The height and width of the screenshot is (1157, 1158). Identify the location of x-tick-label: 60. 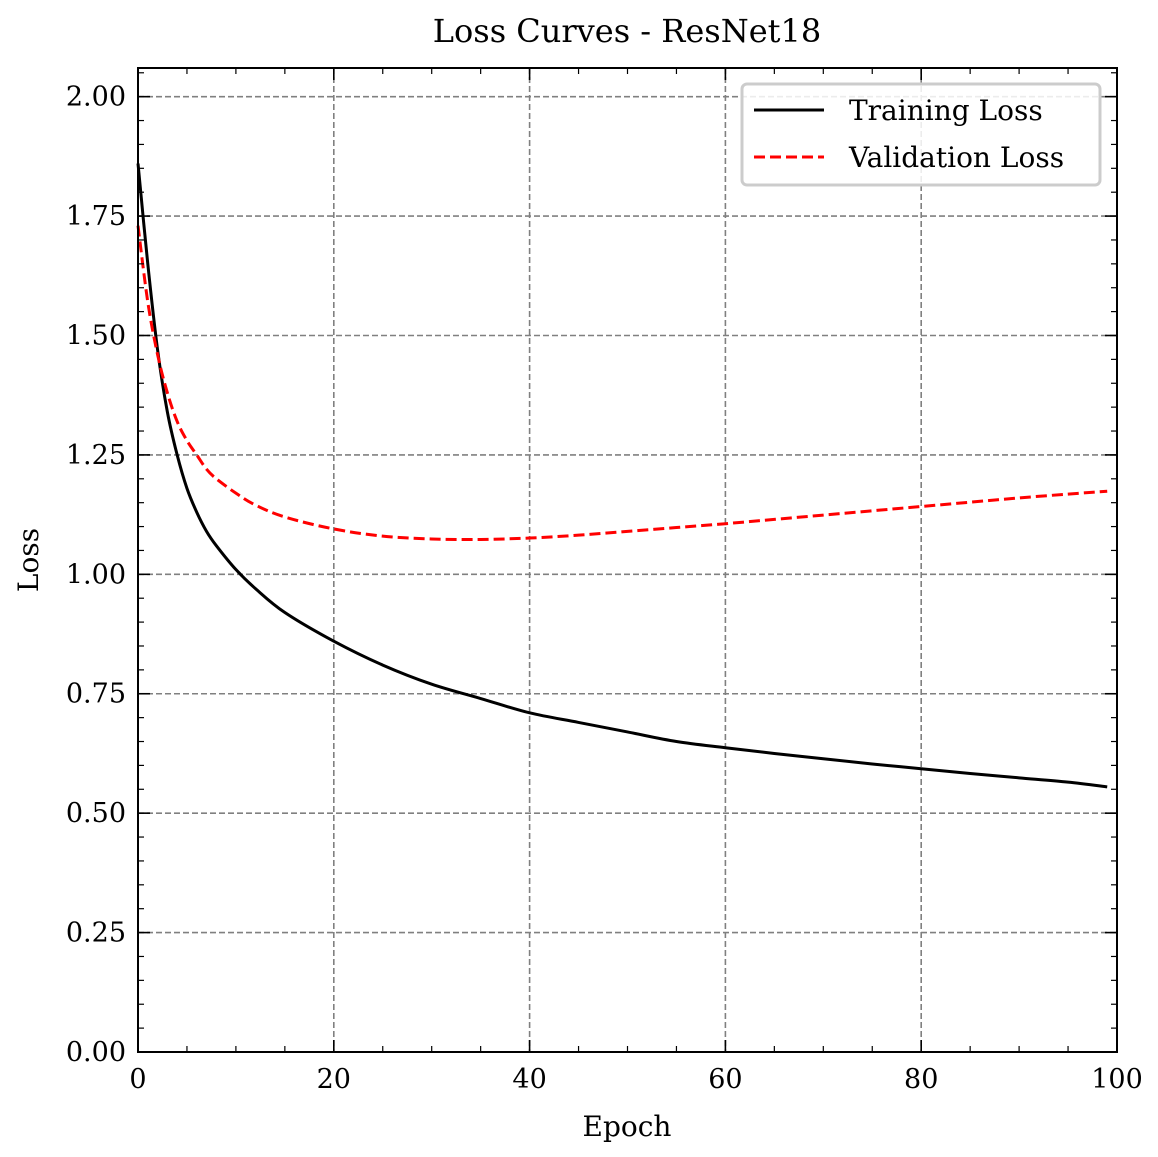
(725, 1079).